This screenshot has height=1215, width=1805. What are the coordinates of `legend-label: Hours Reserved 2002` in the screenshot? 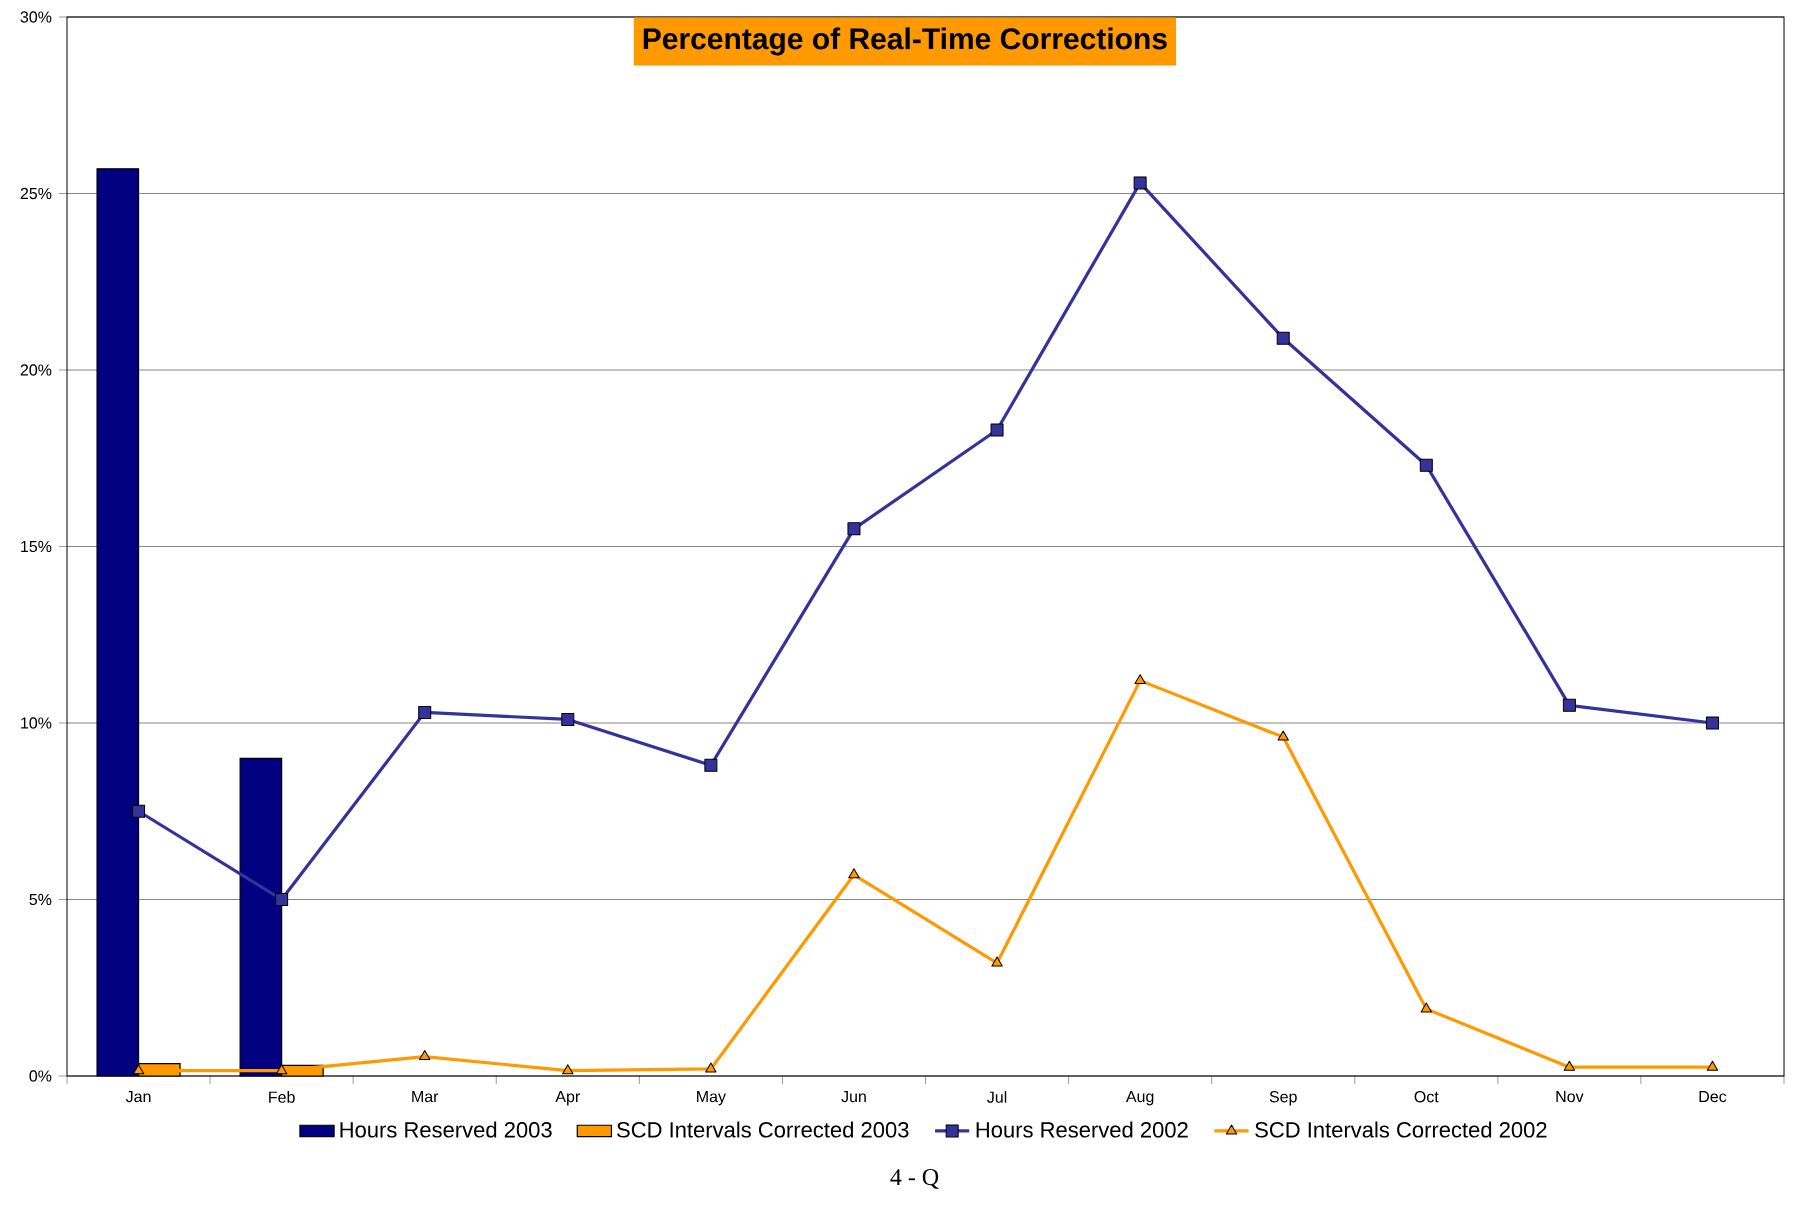 It's located at (1082, 1129).